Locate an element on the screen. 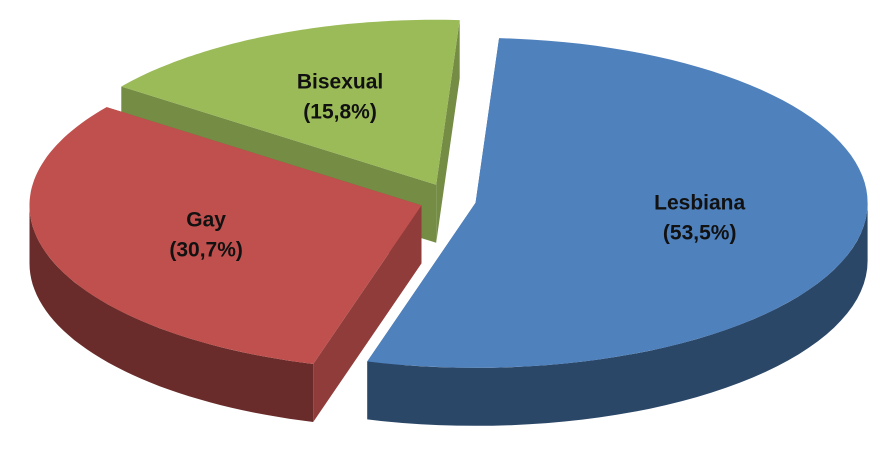  slice-value-label: (30,7%) is located at coordinates (206, 250).